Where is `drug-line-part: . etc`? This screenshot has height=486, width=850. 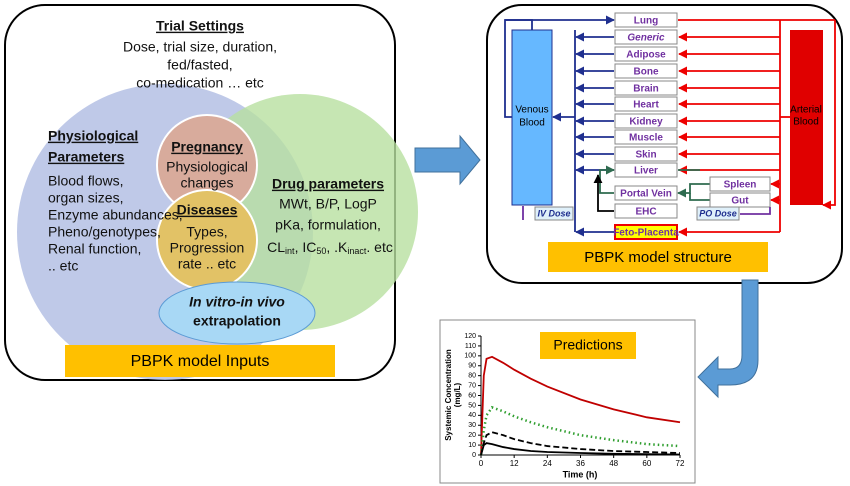
drug-line-part: . etc is located at coordinates (379, 247).